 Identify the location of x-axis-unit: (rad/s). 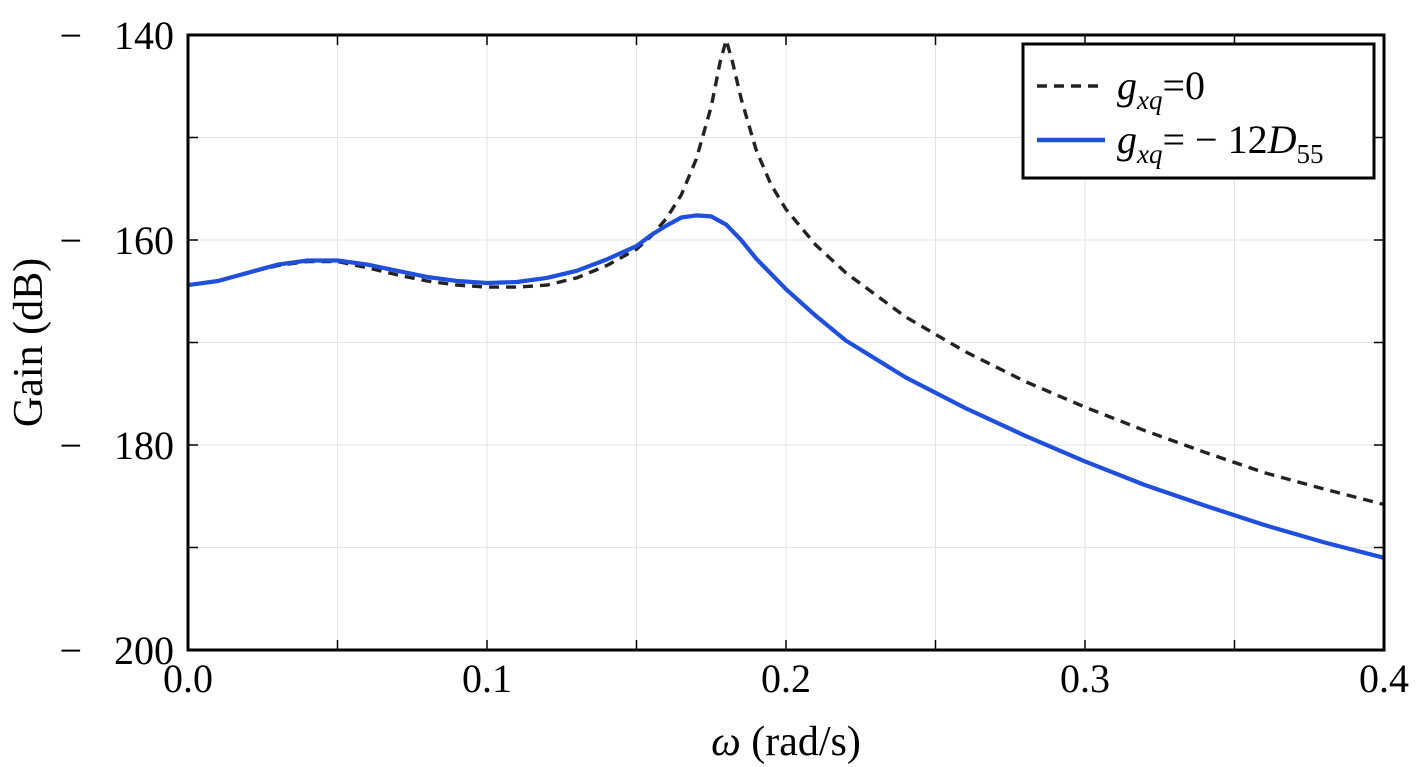
(801, 742).